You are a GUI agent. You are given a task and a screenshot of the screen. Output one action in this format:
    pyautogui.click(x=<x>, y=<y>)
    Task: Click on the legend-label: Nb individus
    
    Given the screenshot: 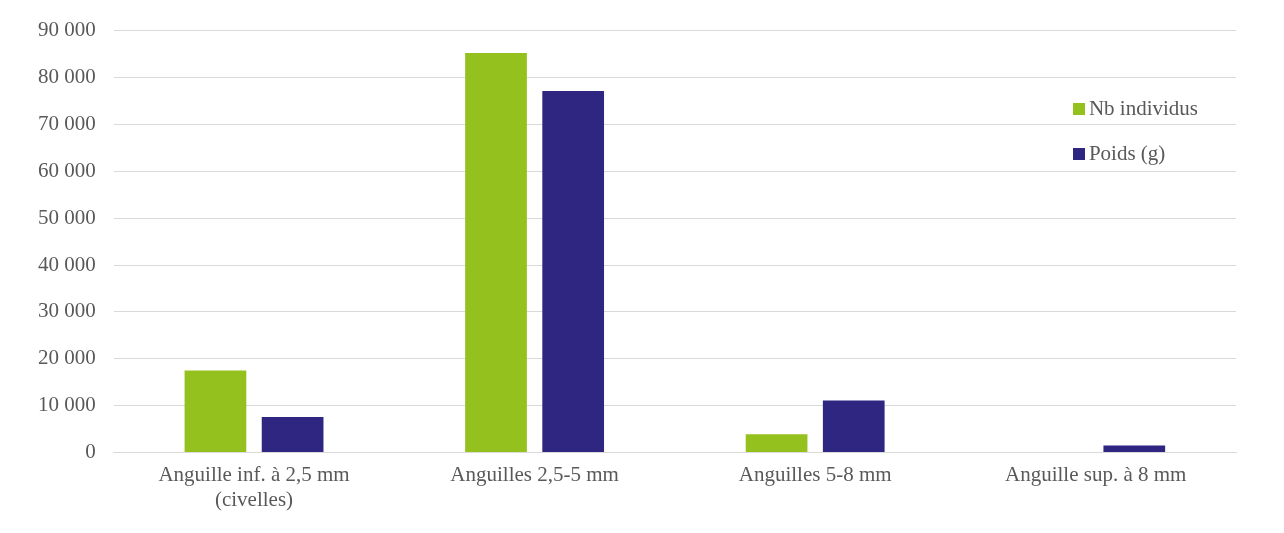 What is the action you would take?
    pyautogui.click(x=1143, y=108)
    